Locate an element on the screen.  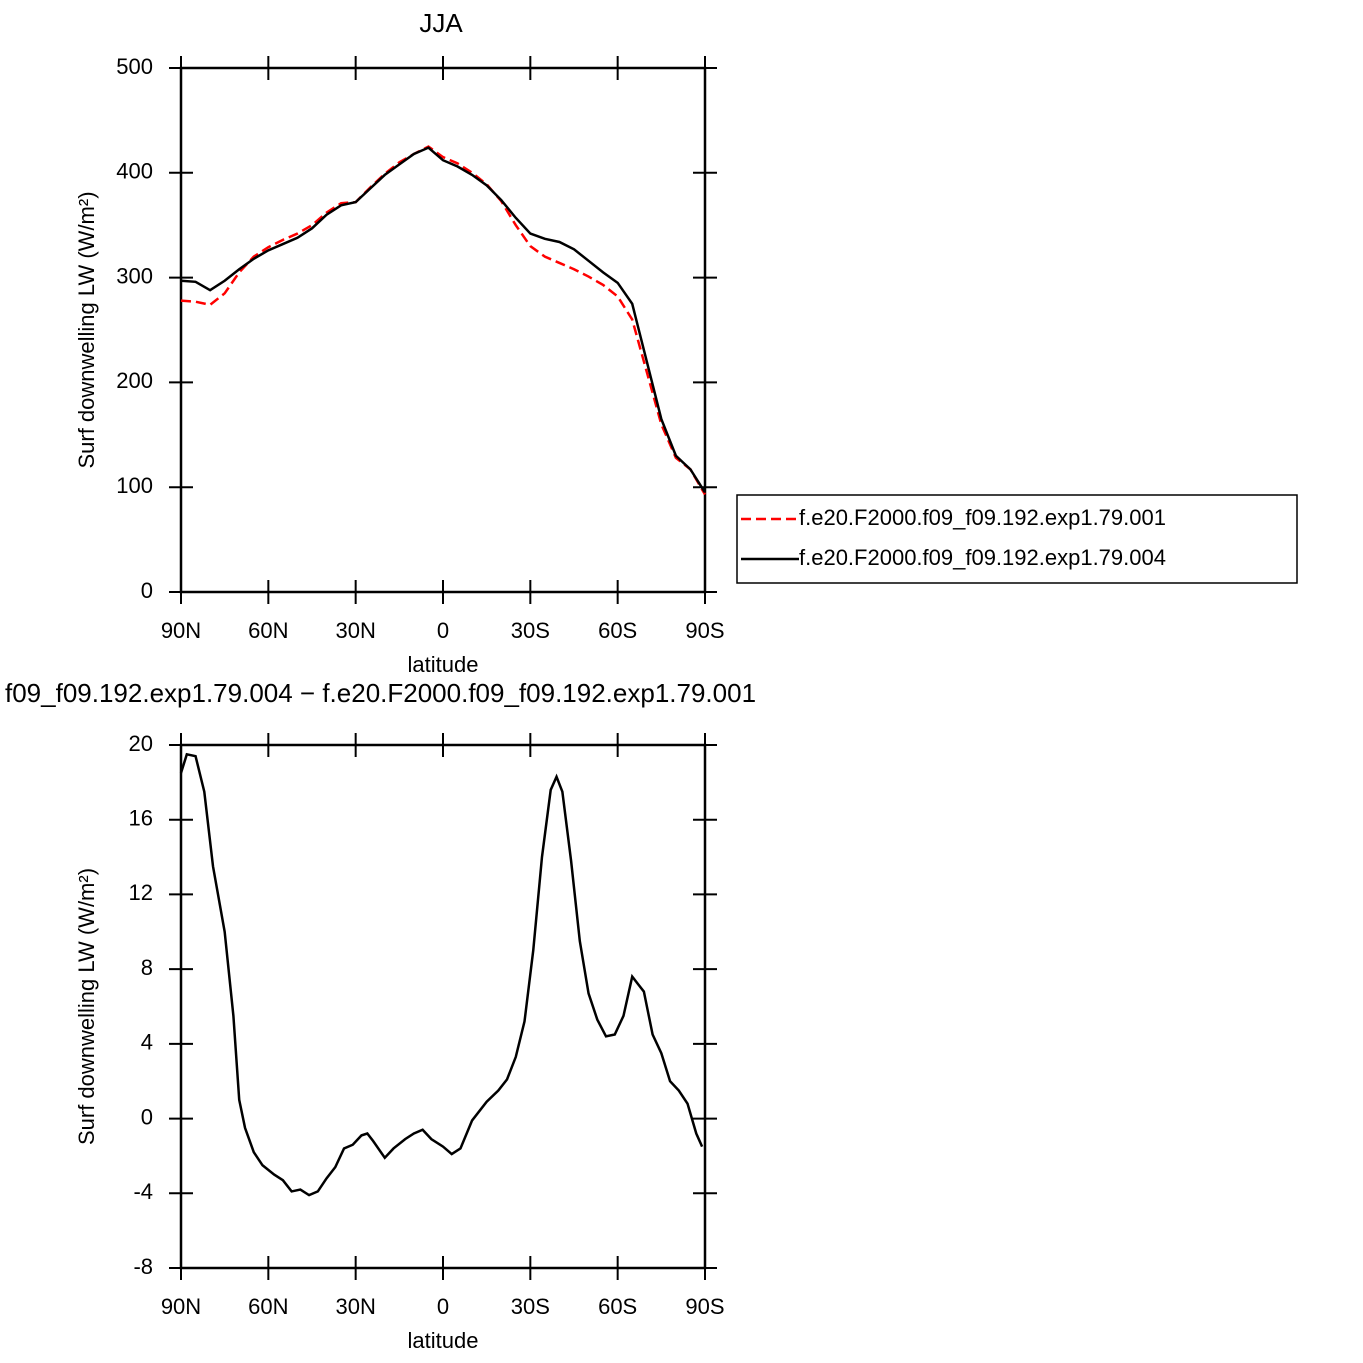
y-tick-label: 12 is located at coordinates (141, 892).